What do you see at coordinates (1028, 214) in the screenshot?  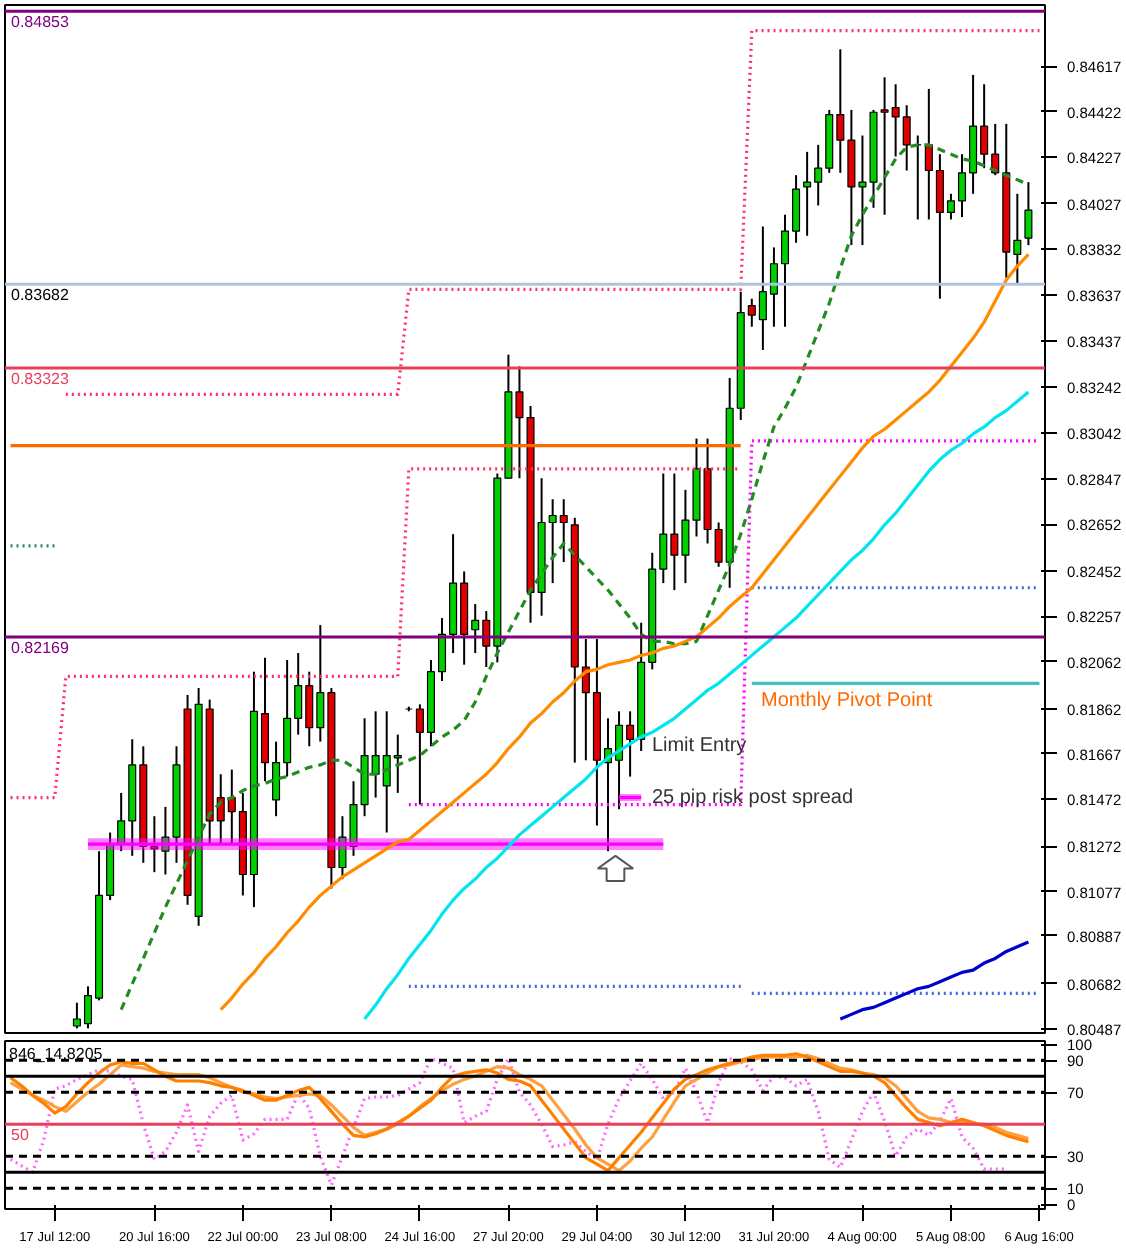 I see `candlestick` at bounding box center [1028, 214].